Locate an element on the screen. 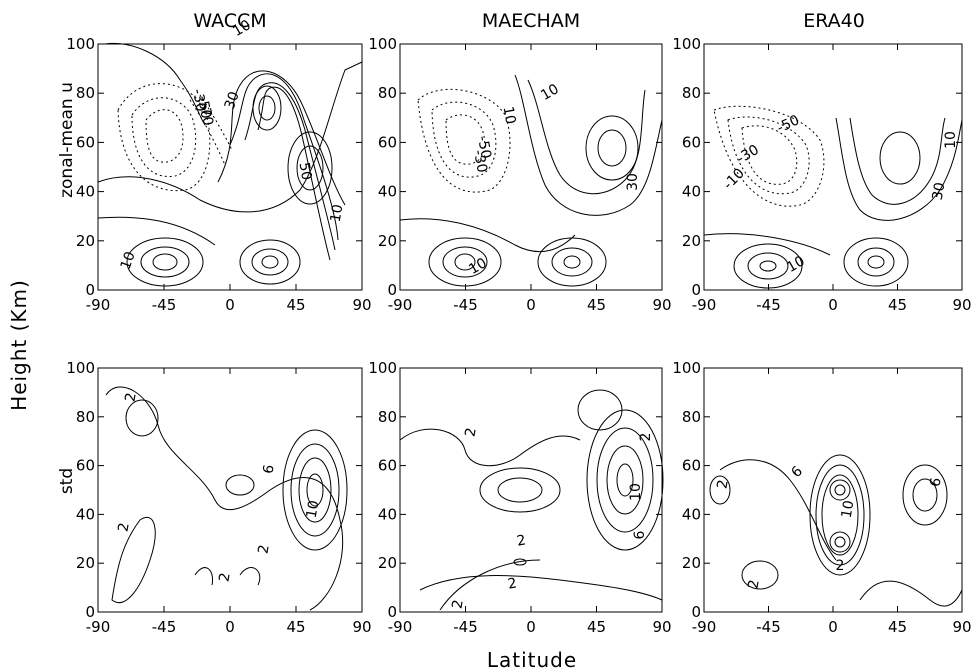  title-maecham: MAECHAM is located at coordinates (531, 21).